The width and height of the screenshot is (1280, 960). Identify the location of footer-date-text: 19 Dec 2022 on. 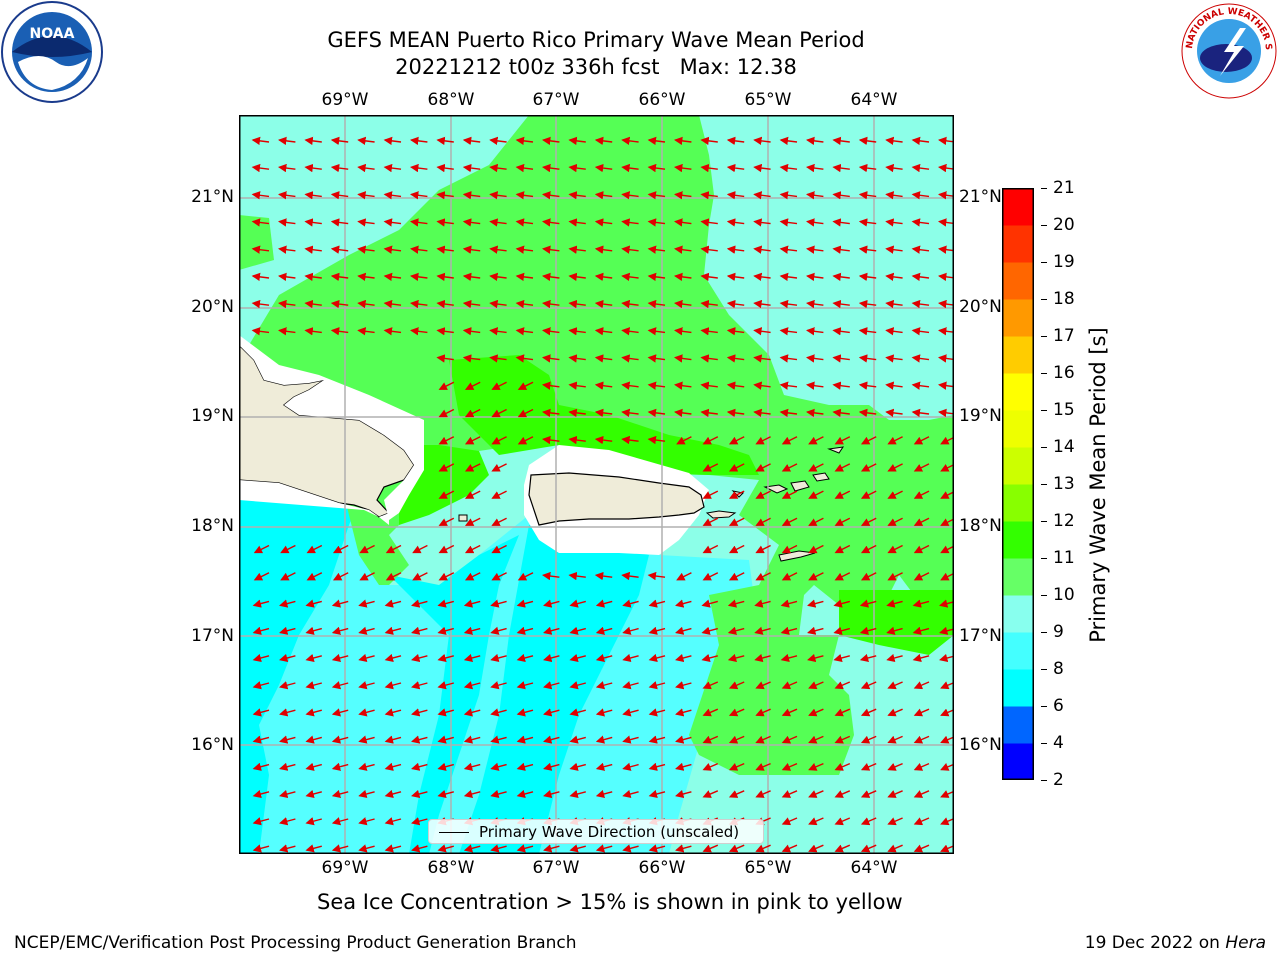
(1155, 943).